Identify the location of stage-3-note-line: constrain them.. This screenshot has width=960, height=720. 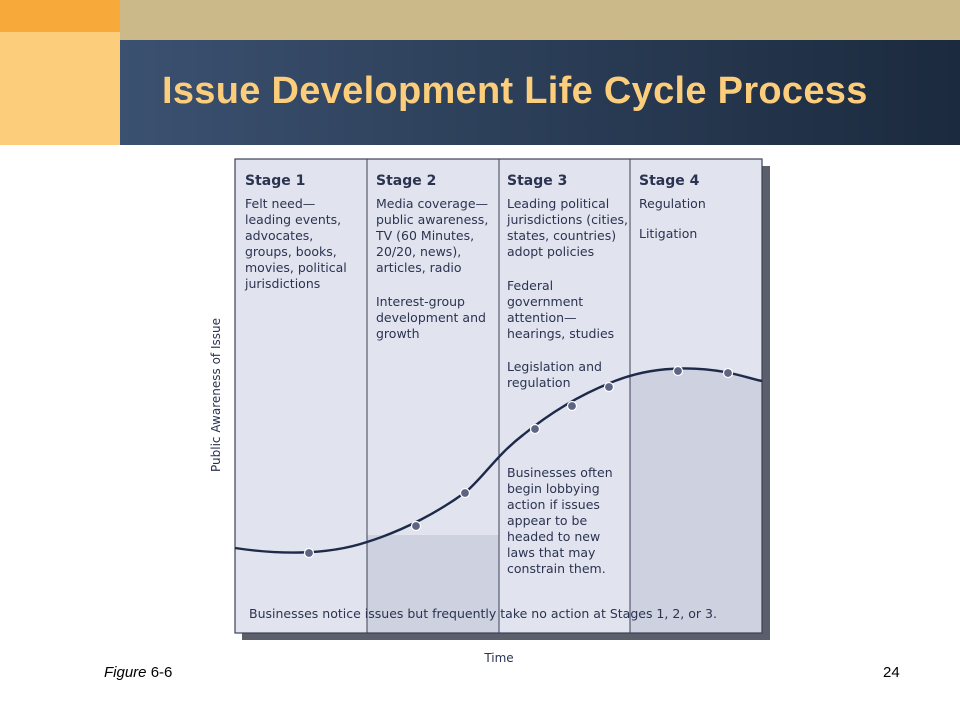
(556, 568).